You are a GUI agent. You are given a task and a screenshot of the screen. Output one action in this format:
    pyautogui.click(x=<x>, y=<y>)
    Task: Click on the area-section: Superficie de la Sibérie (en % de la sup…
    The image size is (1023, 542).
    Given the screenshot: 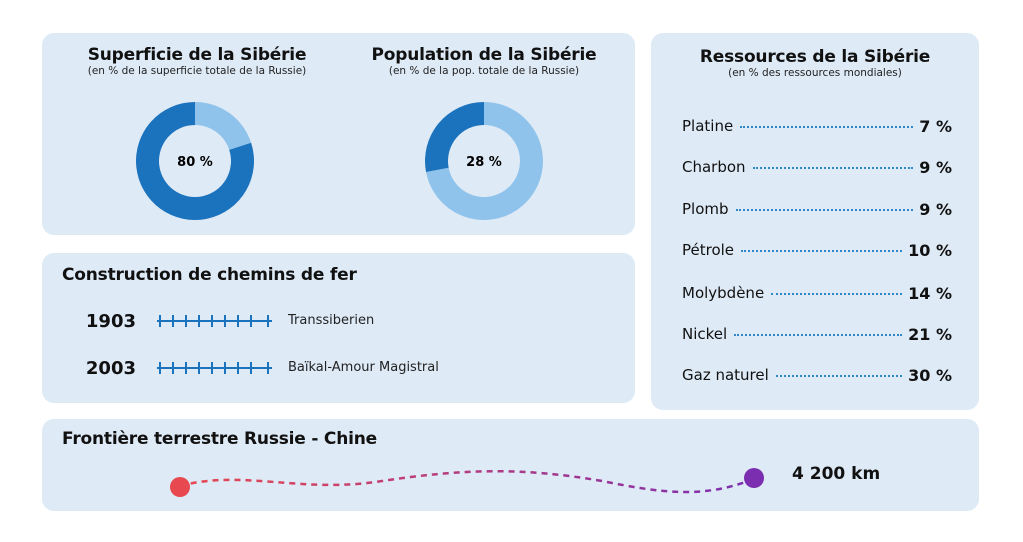 What is the action you would take?
    pyautogui.click(x=197, y=61)
    